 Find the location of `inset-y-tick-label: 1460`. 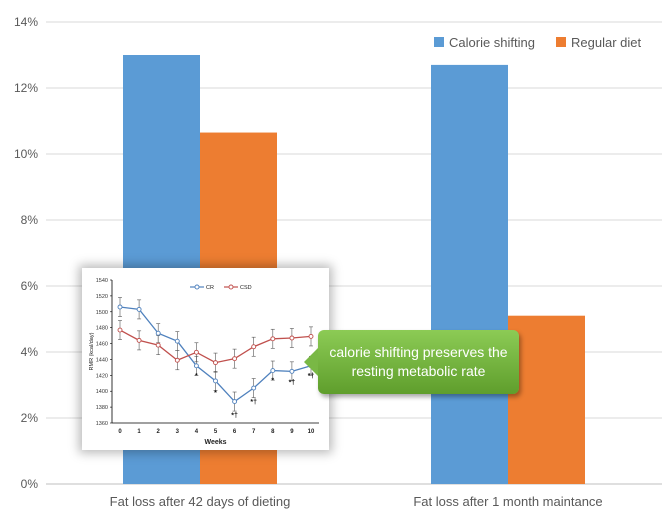

inset-y-tick-label: 1460 is located at coordinates (102, 345).